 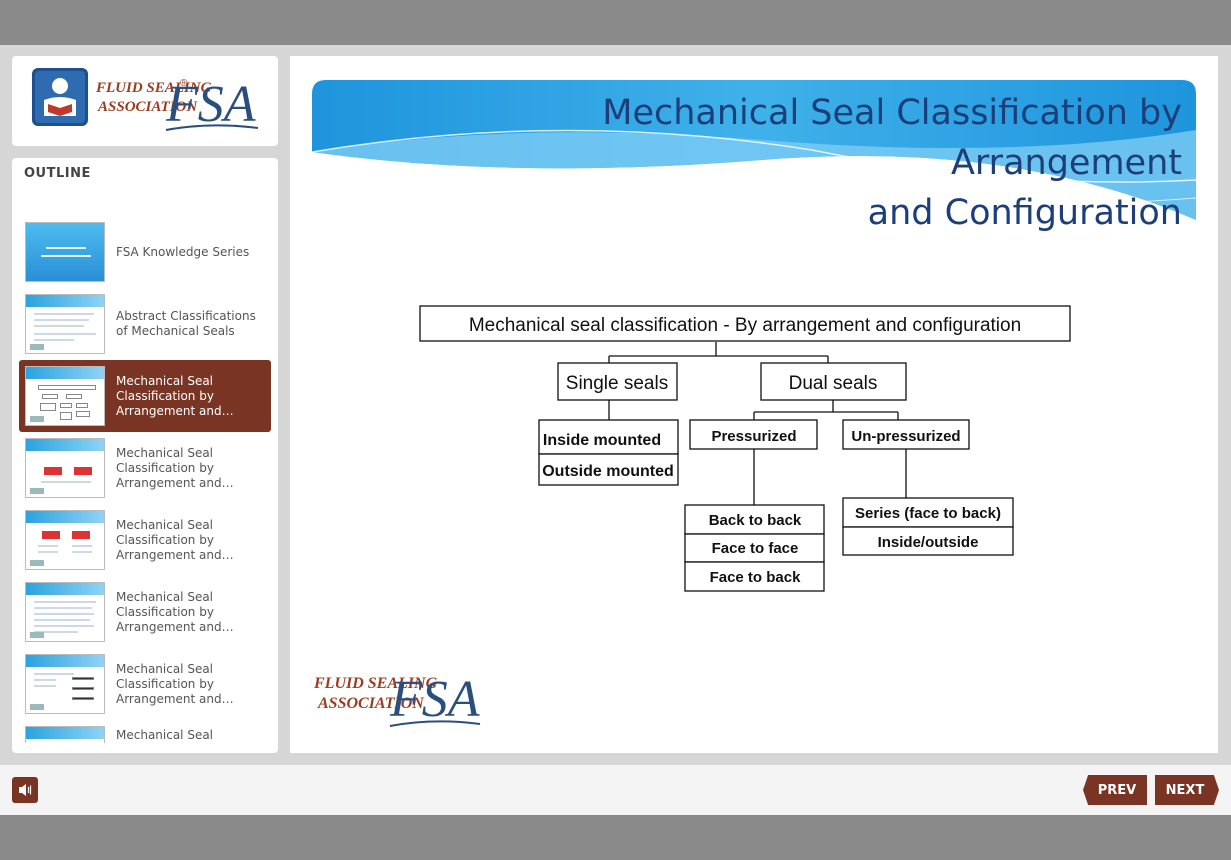 I want to click on pressurized-node, so click(x=753, y=434).